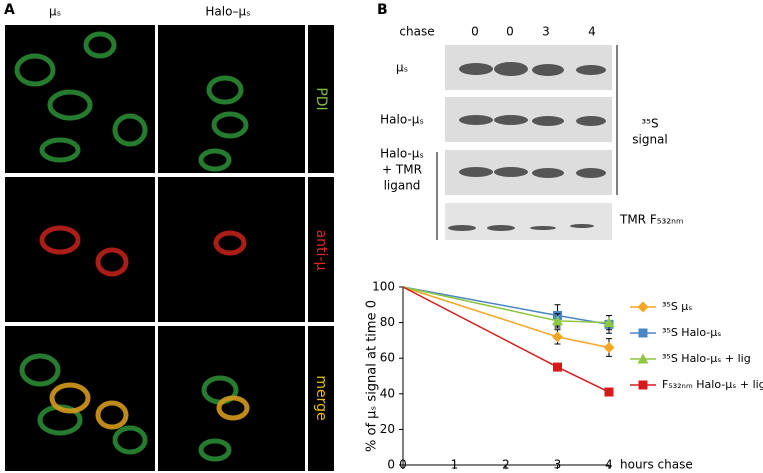  I want to click on x-tick-label: 4, so click(609, 465).